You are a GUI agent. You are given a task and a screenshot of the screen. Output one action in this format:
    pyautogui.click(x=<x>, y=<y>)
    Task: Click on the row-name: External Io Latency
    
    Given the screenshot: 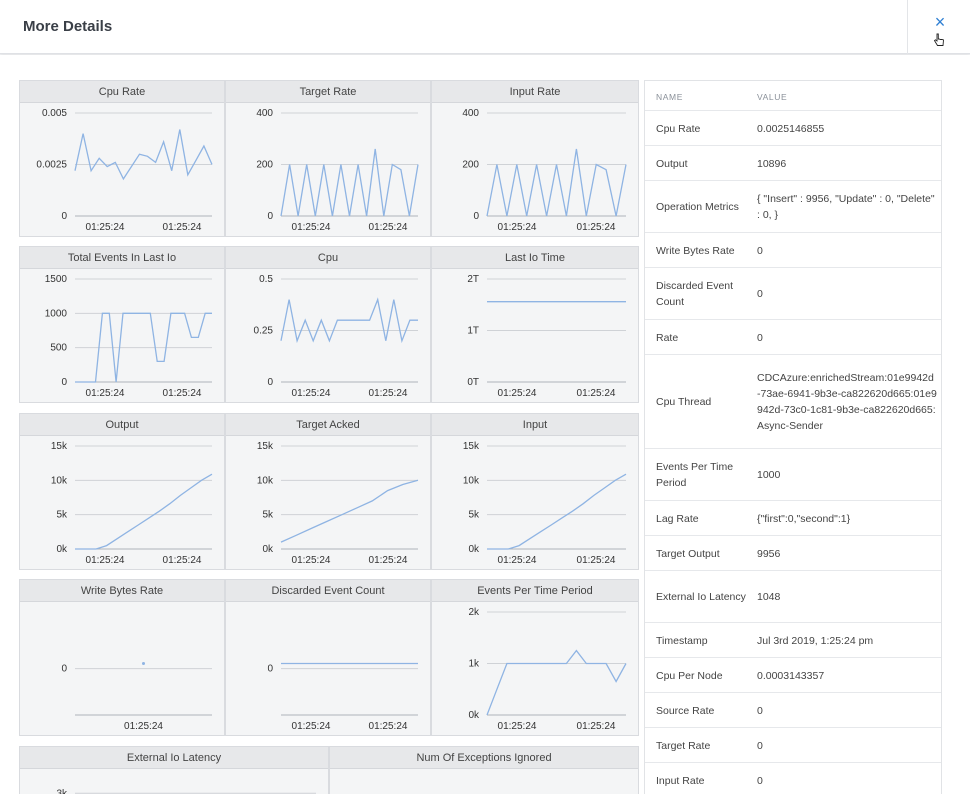 What is the action you would take?
    pyautogui.click(x=701, y=597)
    